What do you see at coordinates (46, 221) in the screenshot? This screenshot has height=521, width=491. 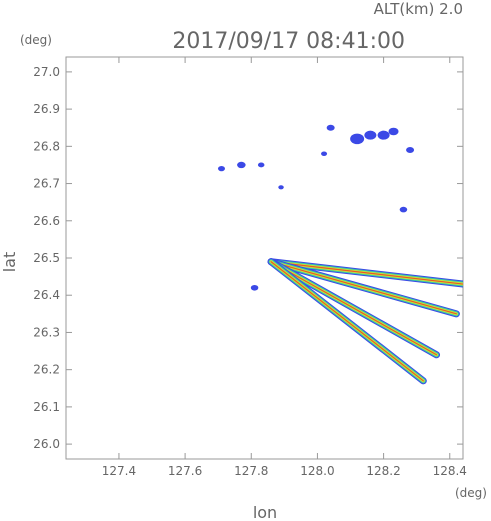 I see `y-tick-label: 26.6` at bounding box center [46, 221].